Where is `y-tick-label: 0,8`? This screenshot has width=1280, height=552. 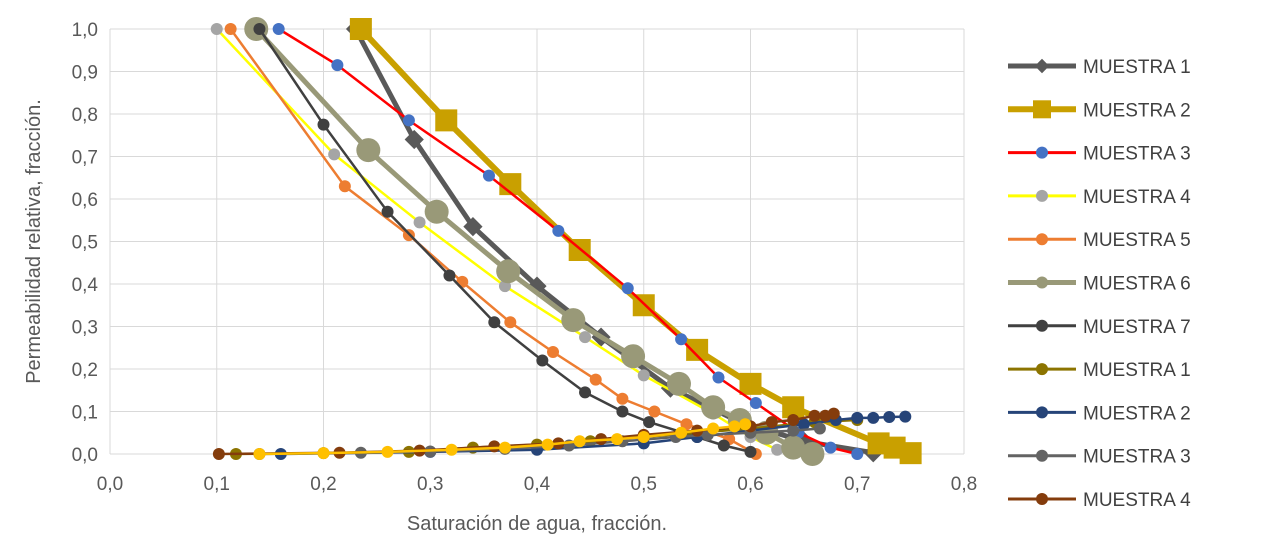
y-tick-label: 0,8 is located at coordinates (85, 115).